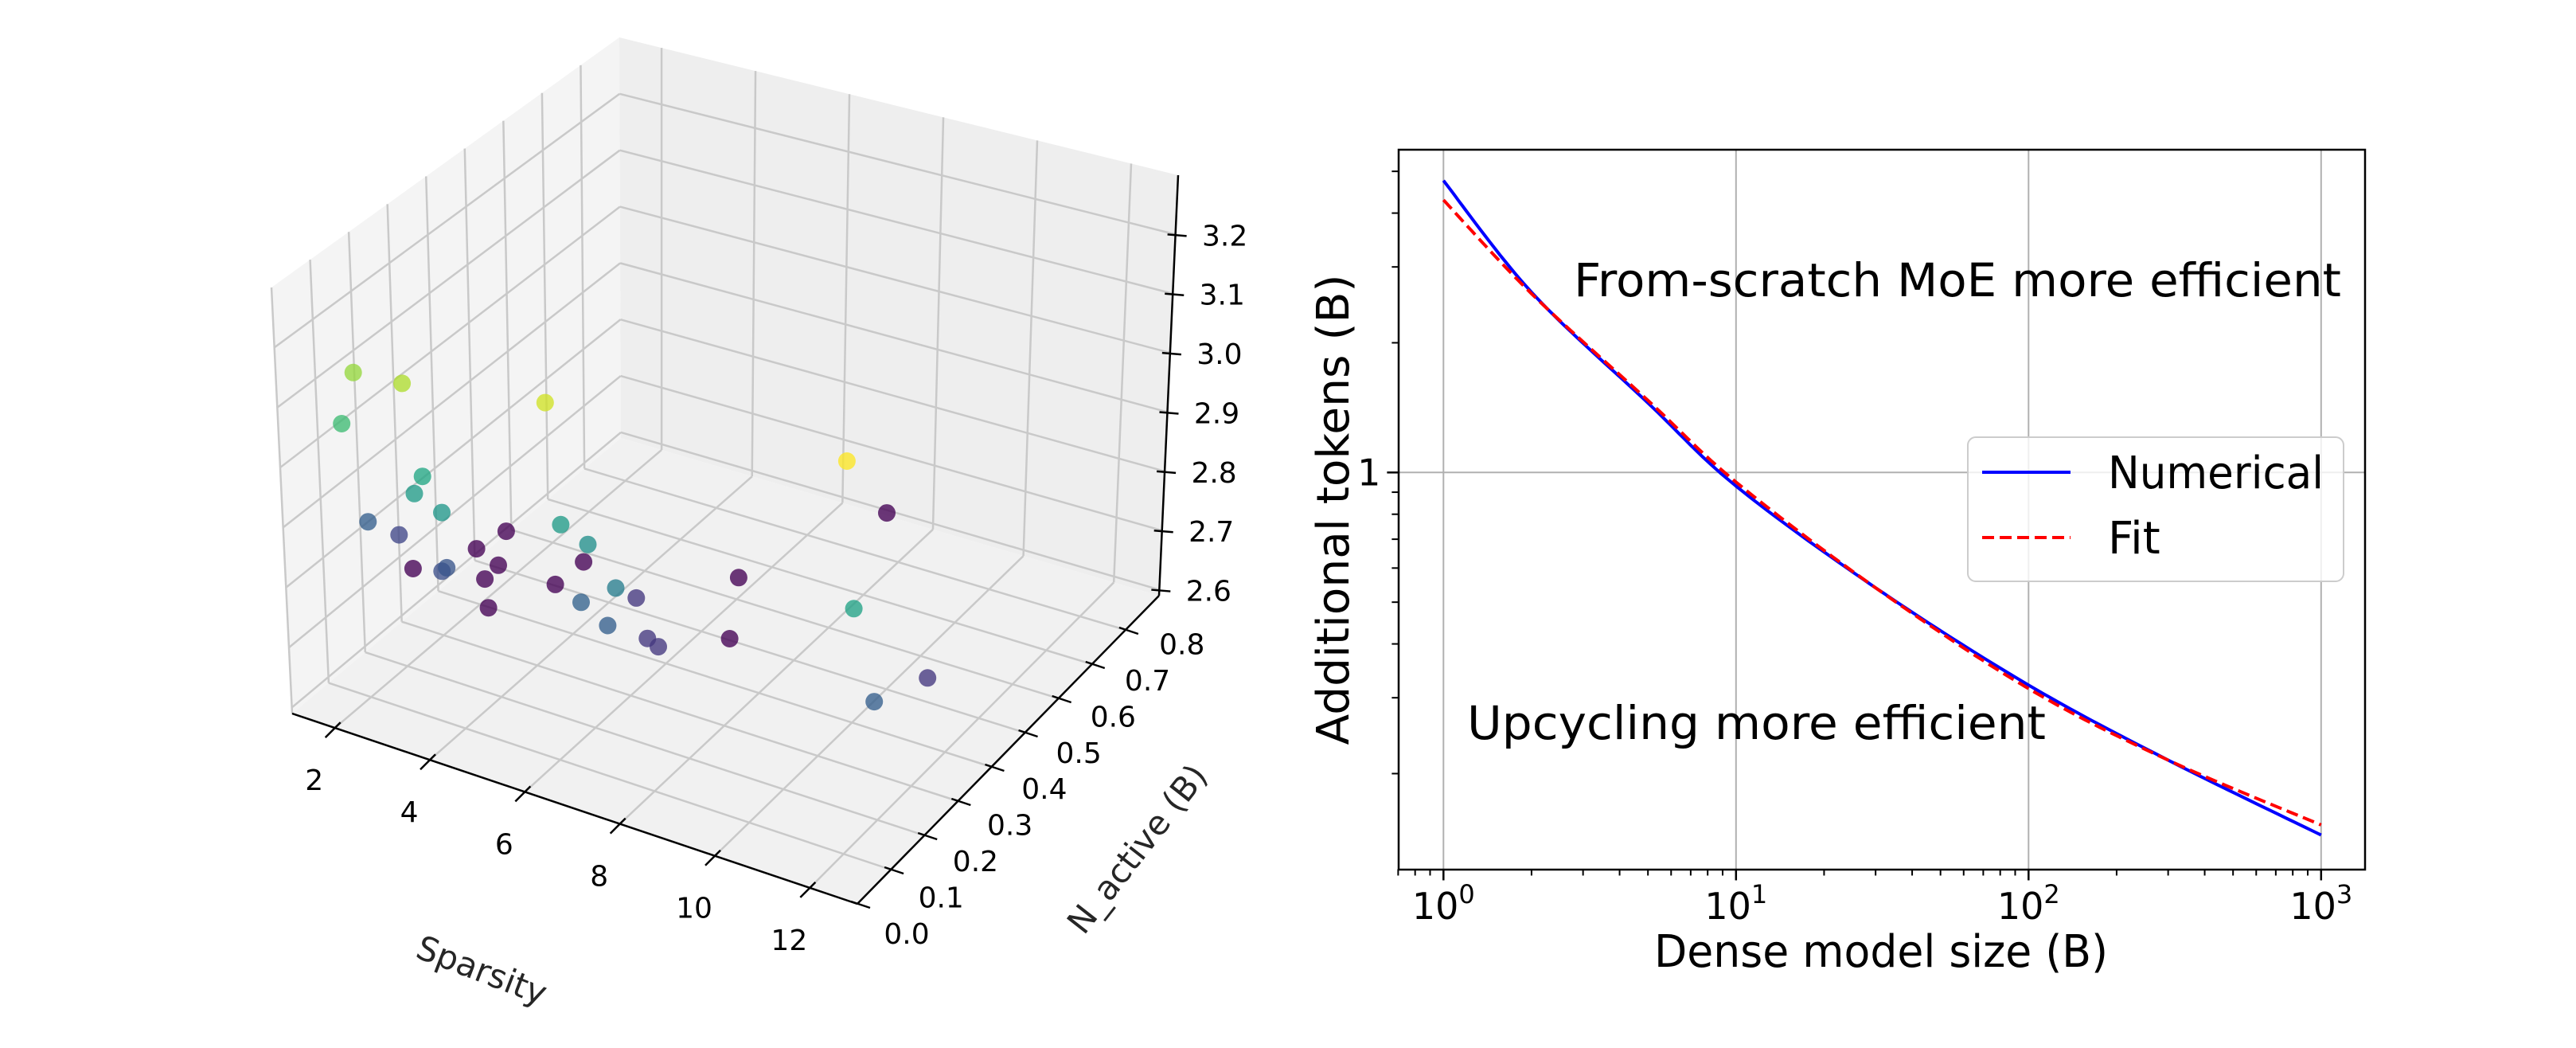 This screenshot has height=1048, width=2576. What do you see at coordinates (2134, 539) in the screenshot?
I see `legend-label-fit: Fit` at bounding box center [2134, 539].